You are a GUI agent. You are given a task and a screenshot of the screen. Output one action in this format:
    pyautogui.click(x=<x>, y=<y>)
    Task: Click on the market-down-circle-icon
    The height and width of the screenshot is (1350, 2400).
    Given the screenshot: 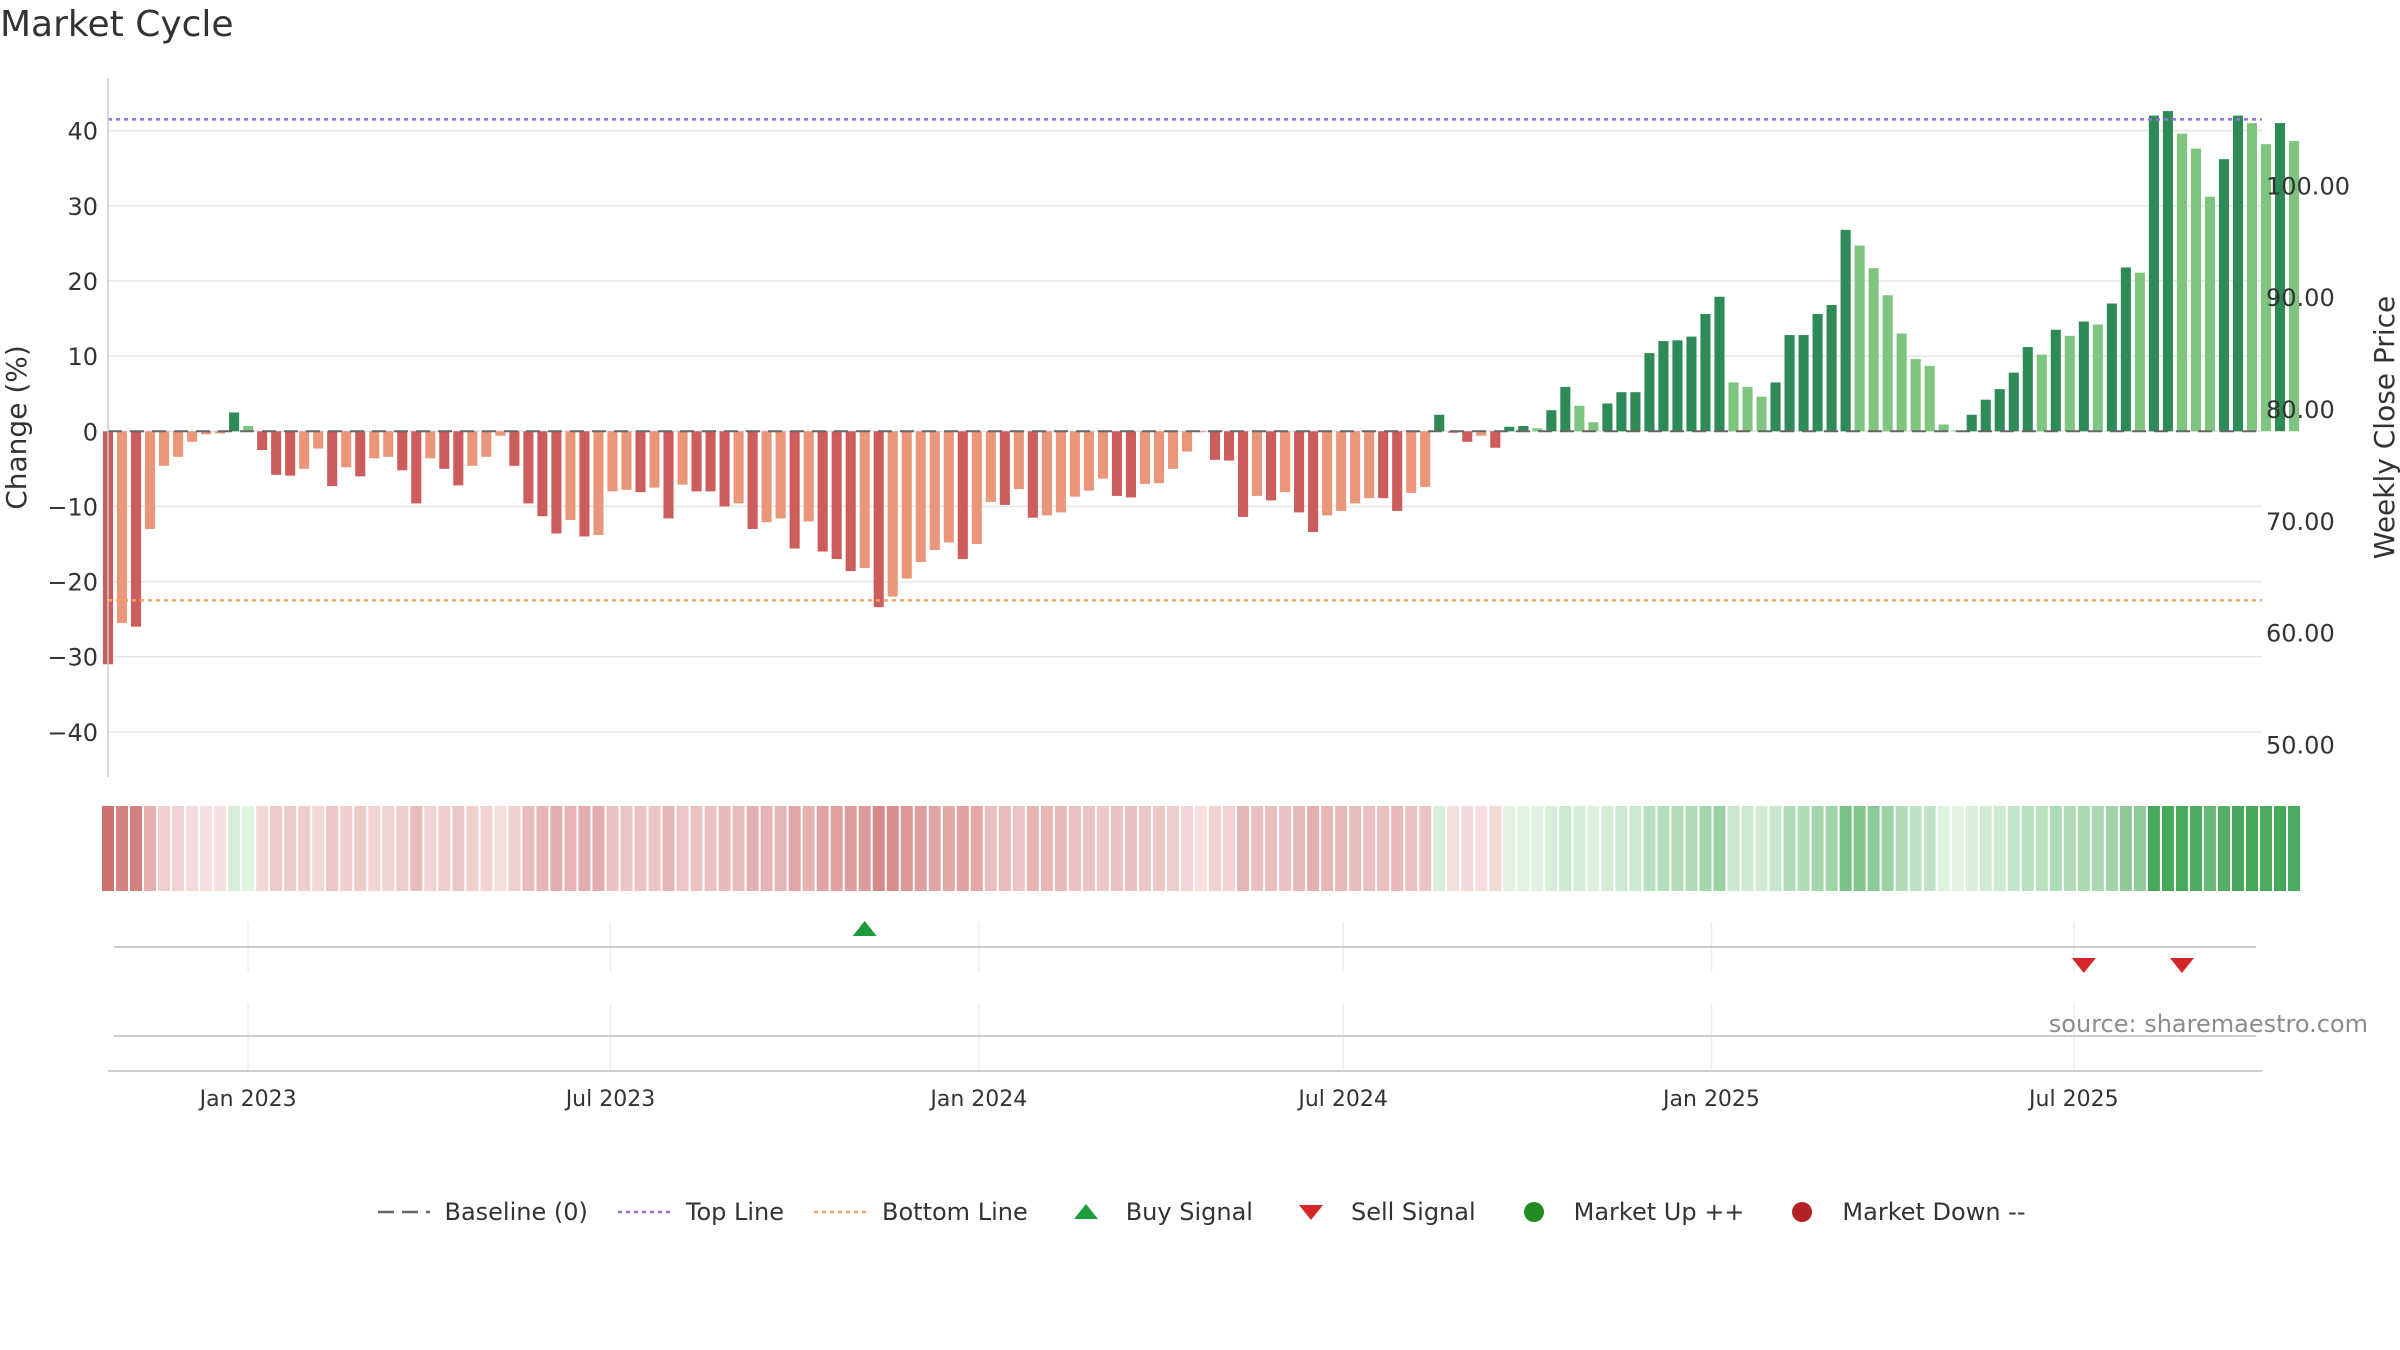 What is the action you would take?
    pyautogui.click(x=1802, y=1212)
    